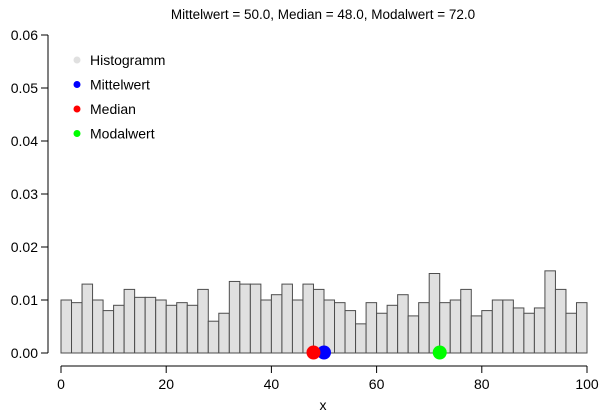  Describe the element at coordinates (482, 384) in the screenshot. I see `x-tick-label: 80` at that location.